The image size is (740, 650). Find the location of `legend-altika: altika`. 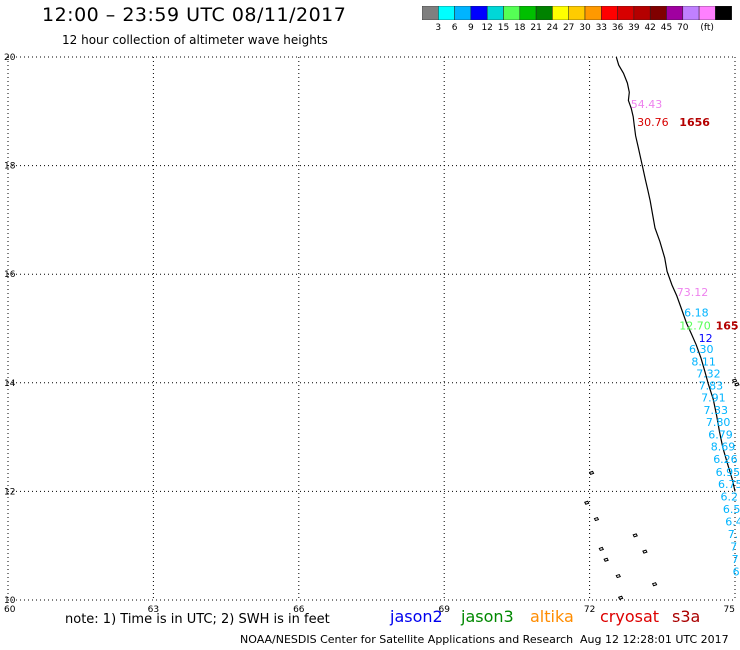

legend-altika: altika is located at coordinates (552, 616).